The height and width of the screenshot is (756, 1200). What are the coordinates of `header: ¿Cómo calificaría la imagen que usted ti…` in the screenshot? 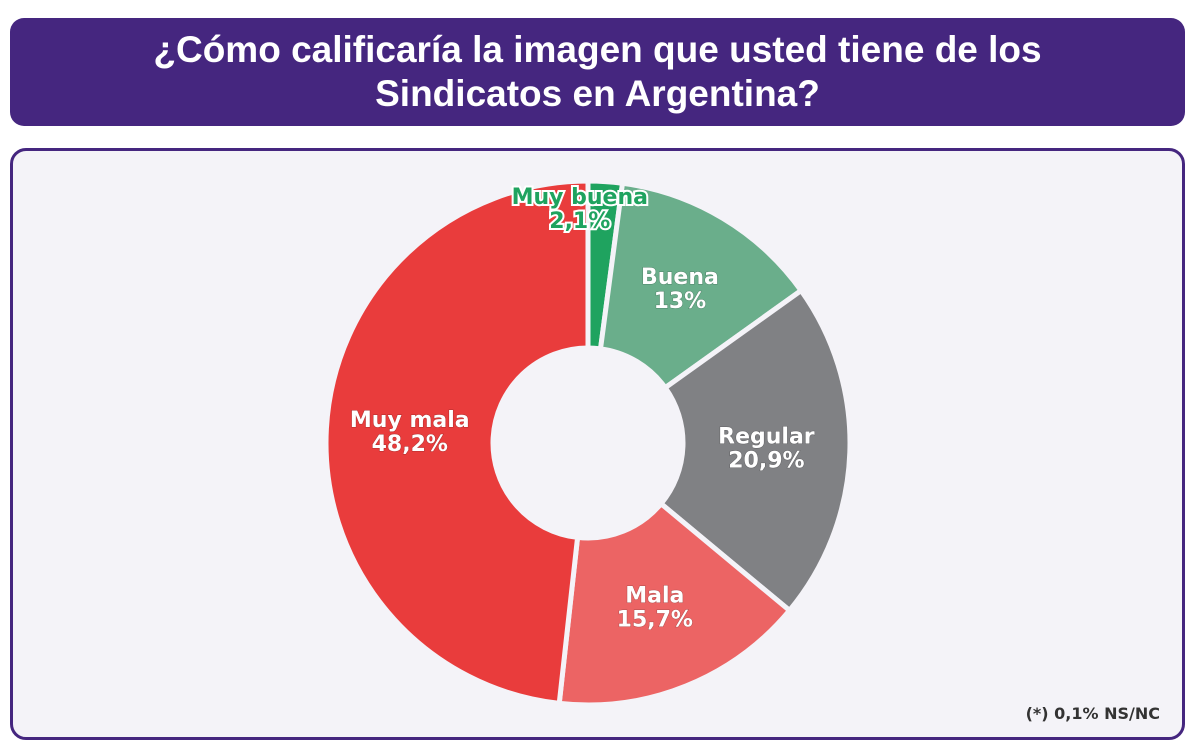 It's located at (597, 72).